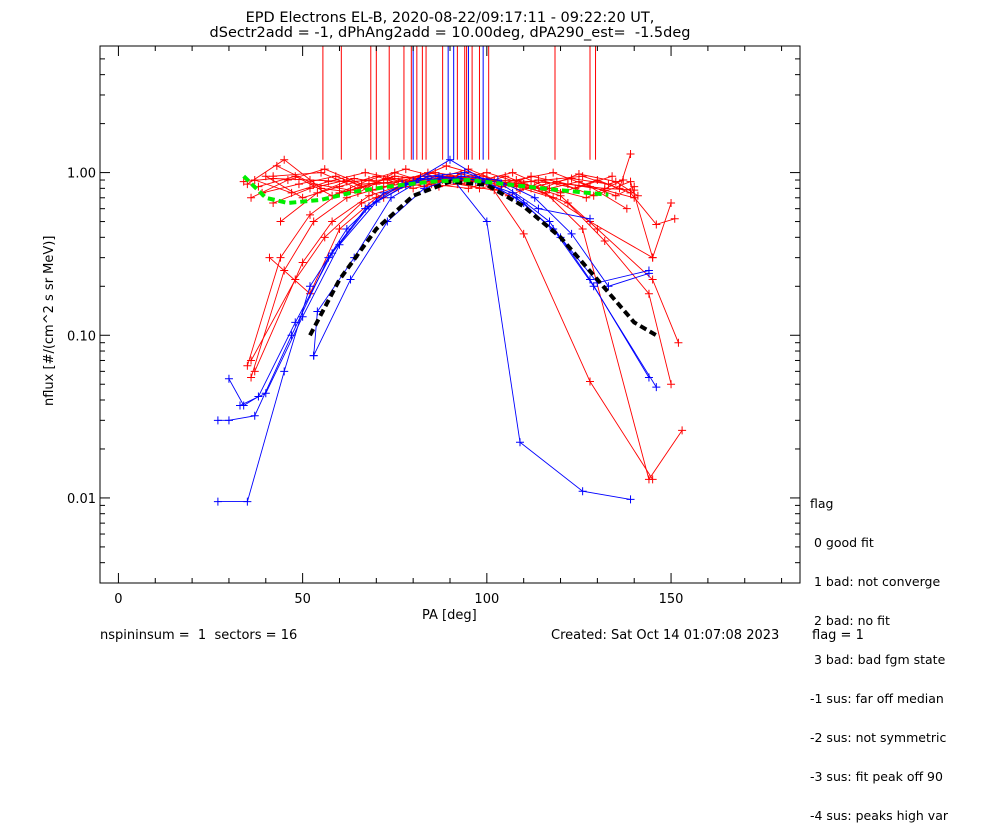  What do you see at coordinates (875, 581) in the screenshot?
I see `legend-item: 1 bad: not converge` at bounding box center [875, 581].